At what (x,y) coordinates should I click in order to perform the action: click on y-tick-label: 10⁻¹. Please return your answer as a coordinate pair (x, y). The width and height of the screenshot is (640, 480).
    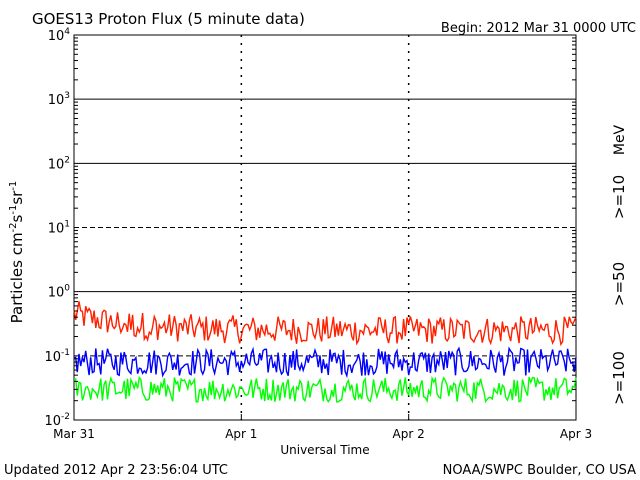
    Looking at the image, I should click on (57, 356).